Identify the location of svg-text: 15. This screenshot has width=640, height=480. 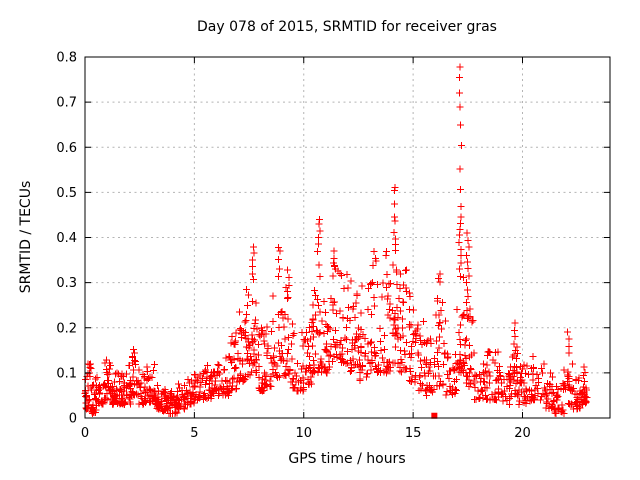
(413, 433).